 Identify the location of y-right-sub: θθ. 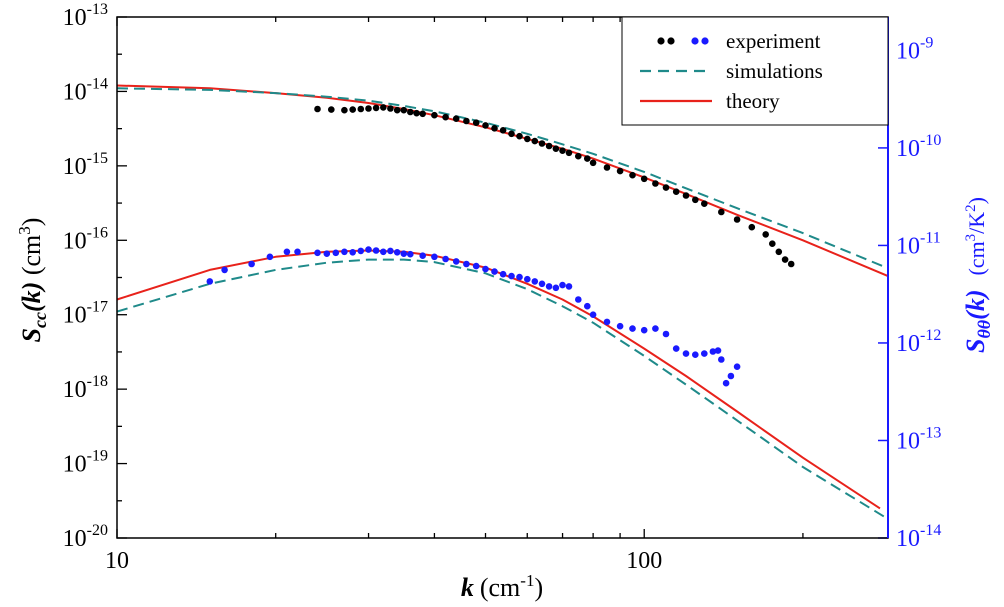
(984, 328).